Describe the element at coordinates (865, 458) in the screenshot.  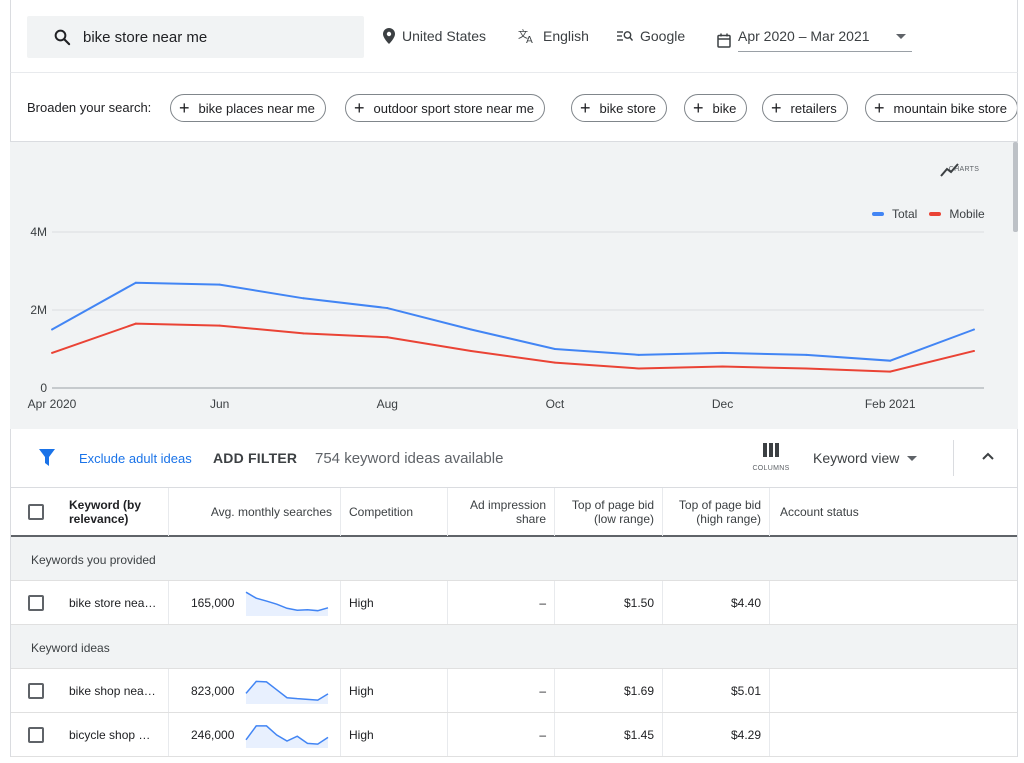
I see `keyword-view-dropdown: Keyword view` at that location.